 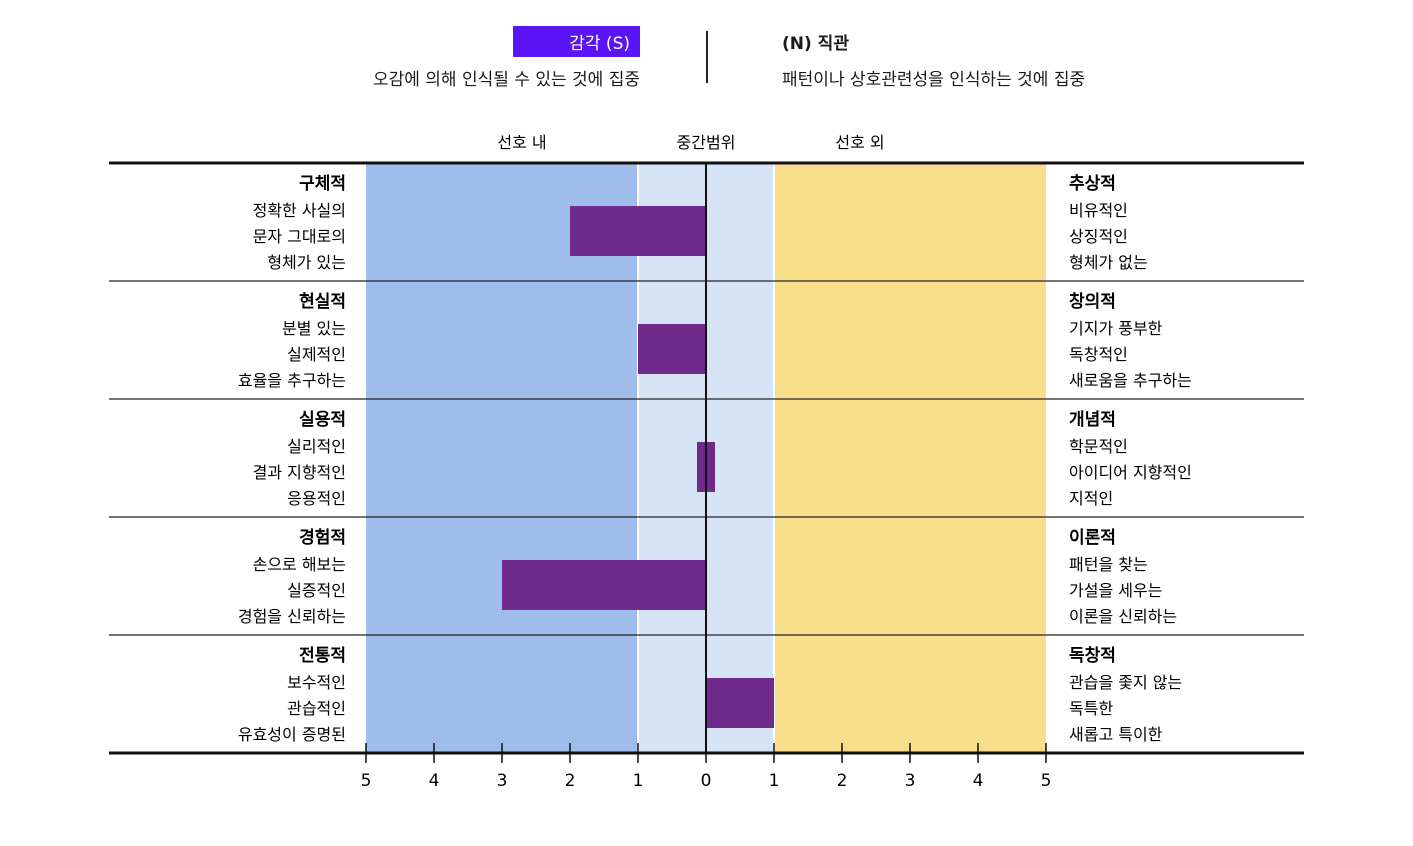 What do you see at coordinates (934, 80) in the screenshot?
I see `intuition-description: 패턴이나 상호관련성을 인식하는 것에 집중` at bounding box center [934, 80].